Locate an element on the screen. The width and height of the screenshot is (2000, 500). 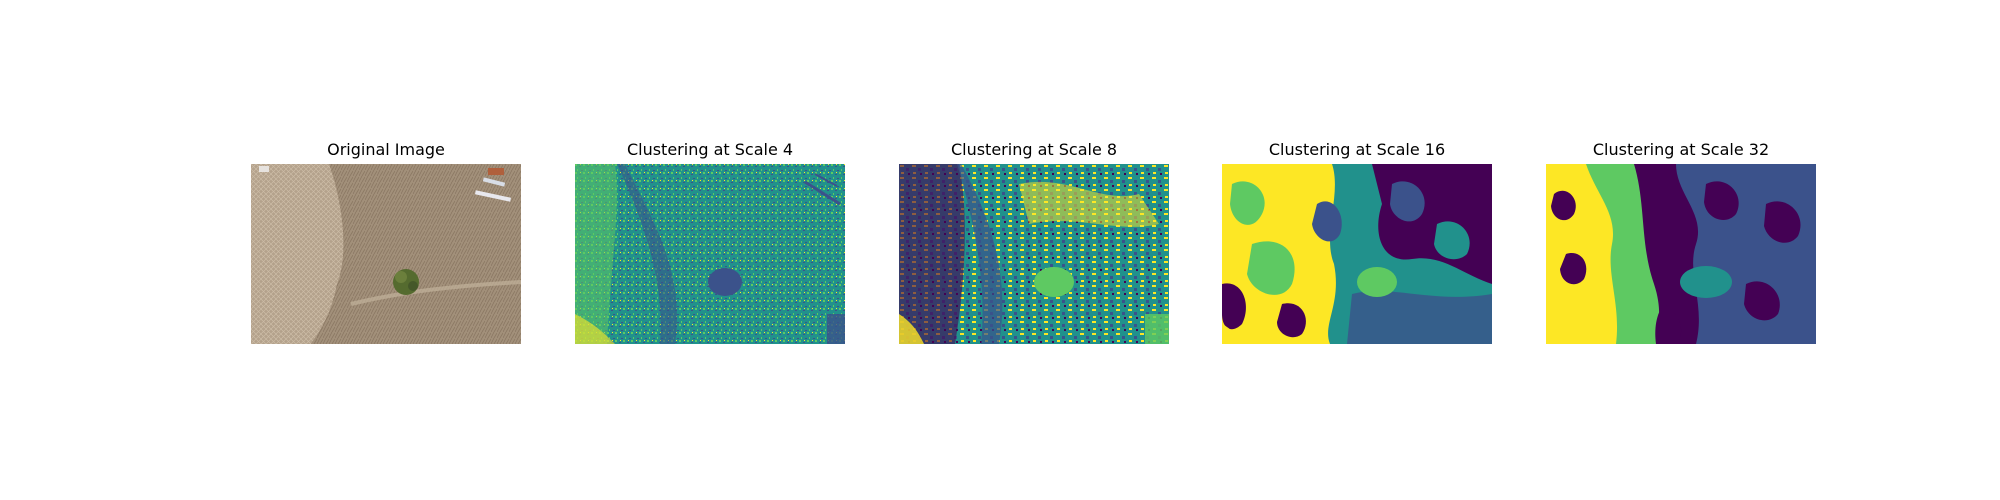
original-image is located at coordinates (386, 254).